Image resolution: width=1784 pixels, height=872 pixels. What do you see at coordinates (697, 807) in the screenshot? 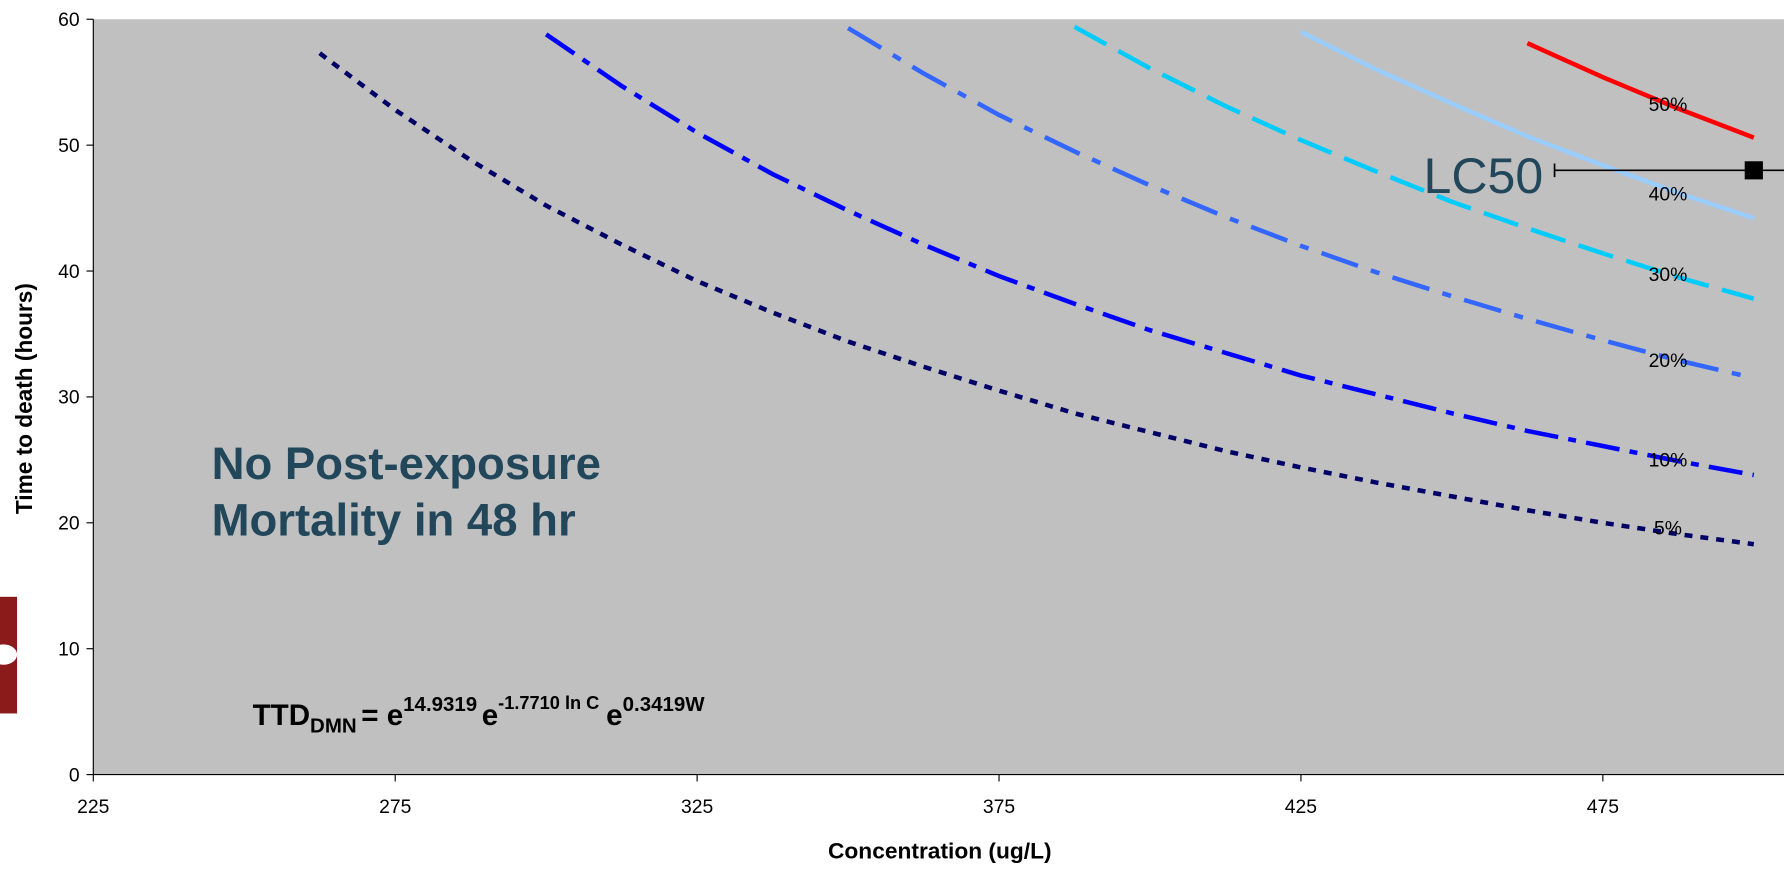
I see `x-tick-label: 325` at bounding box center [697, 807].